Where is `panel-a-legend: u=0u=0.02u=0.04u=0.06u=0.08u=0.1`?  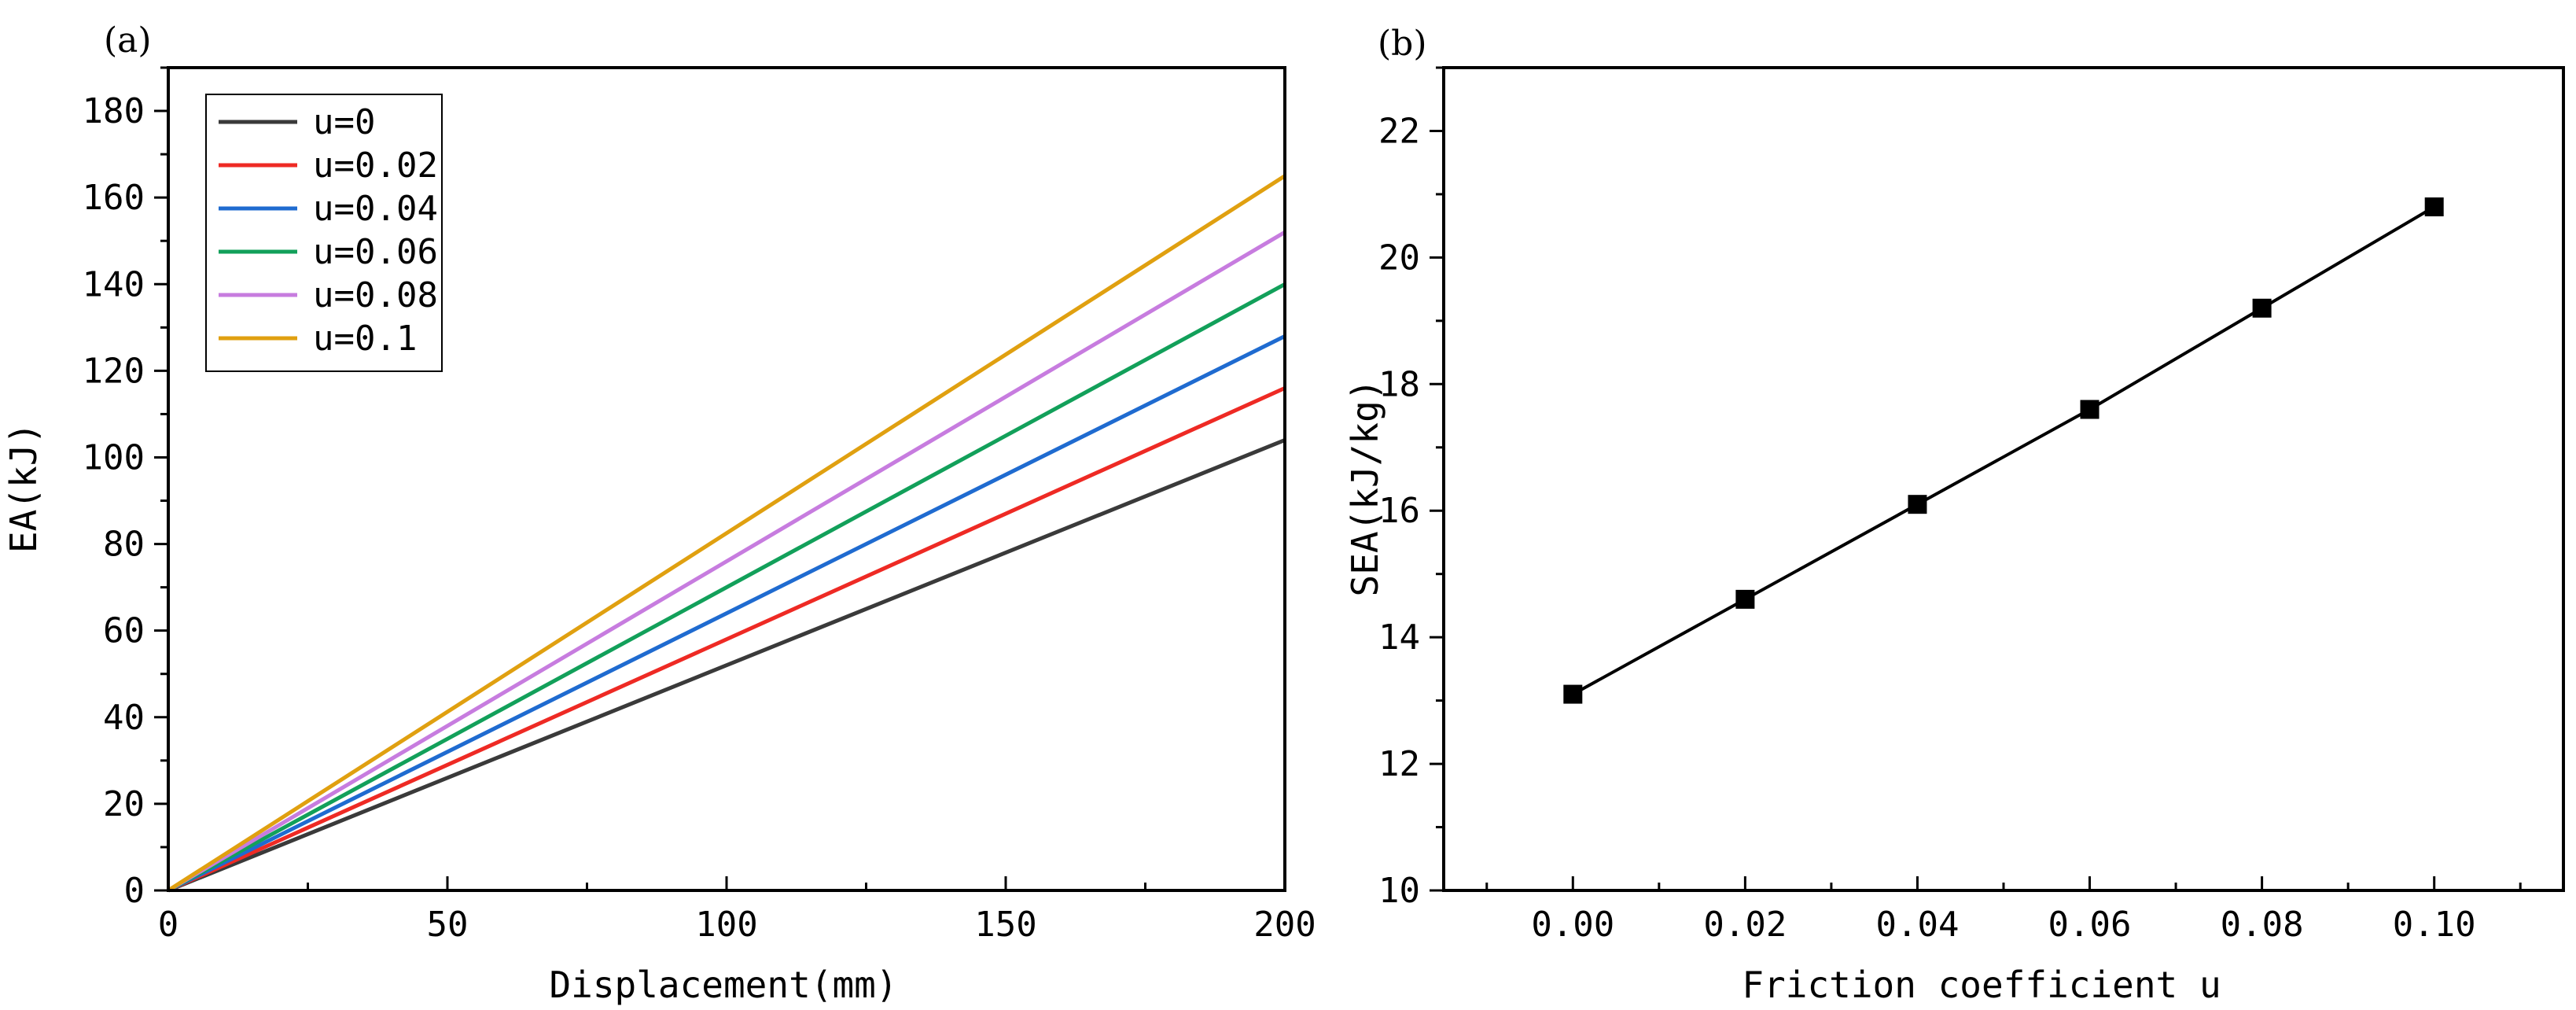
panel-a-legend: u=0u=0.02u=0.04u=0.06u=0.08u=0.1 is located at coordinates (324, 233).